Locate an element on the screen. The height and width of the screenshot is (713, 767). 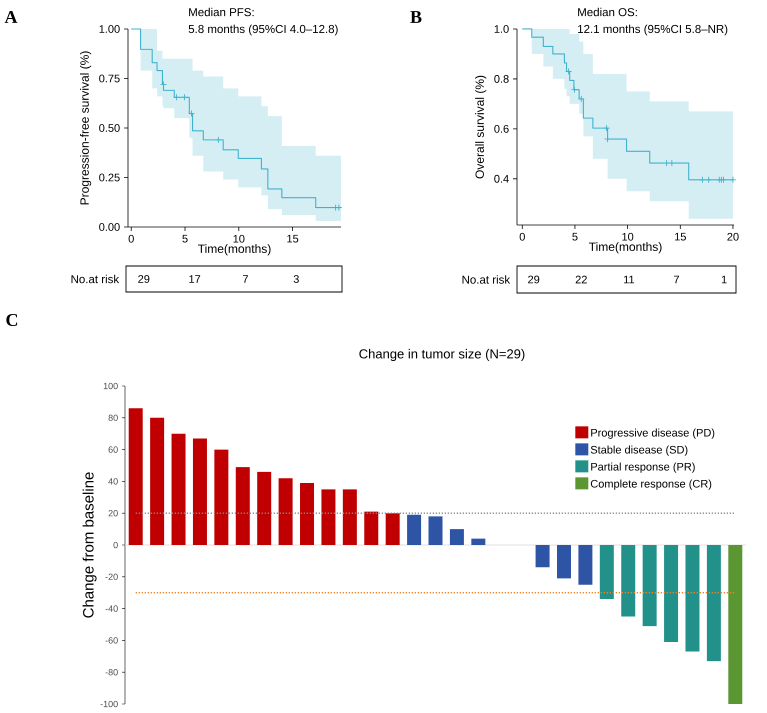
legend-label: Complete response (CR) is located at coordinates (651, 485).